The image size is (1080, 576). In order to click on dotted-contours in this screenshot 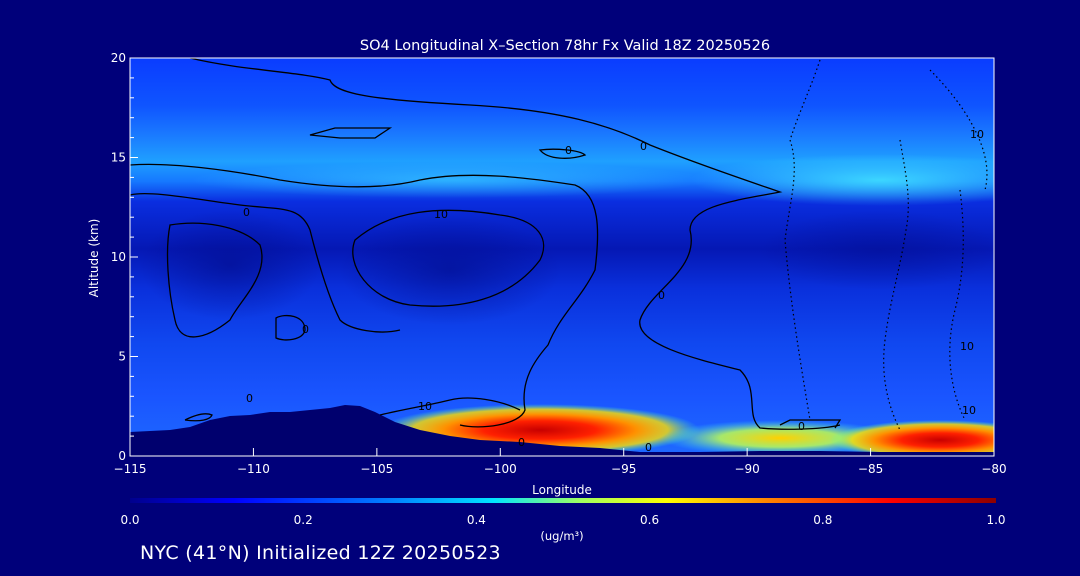, I will do `click(886, 245)`.